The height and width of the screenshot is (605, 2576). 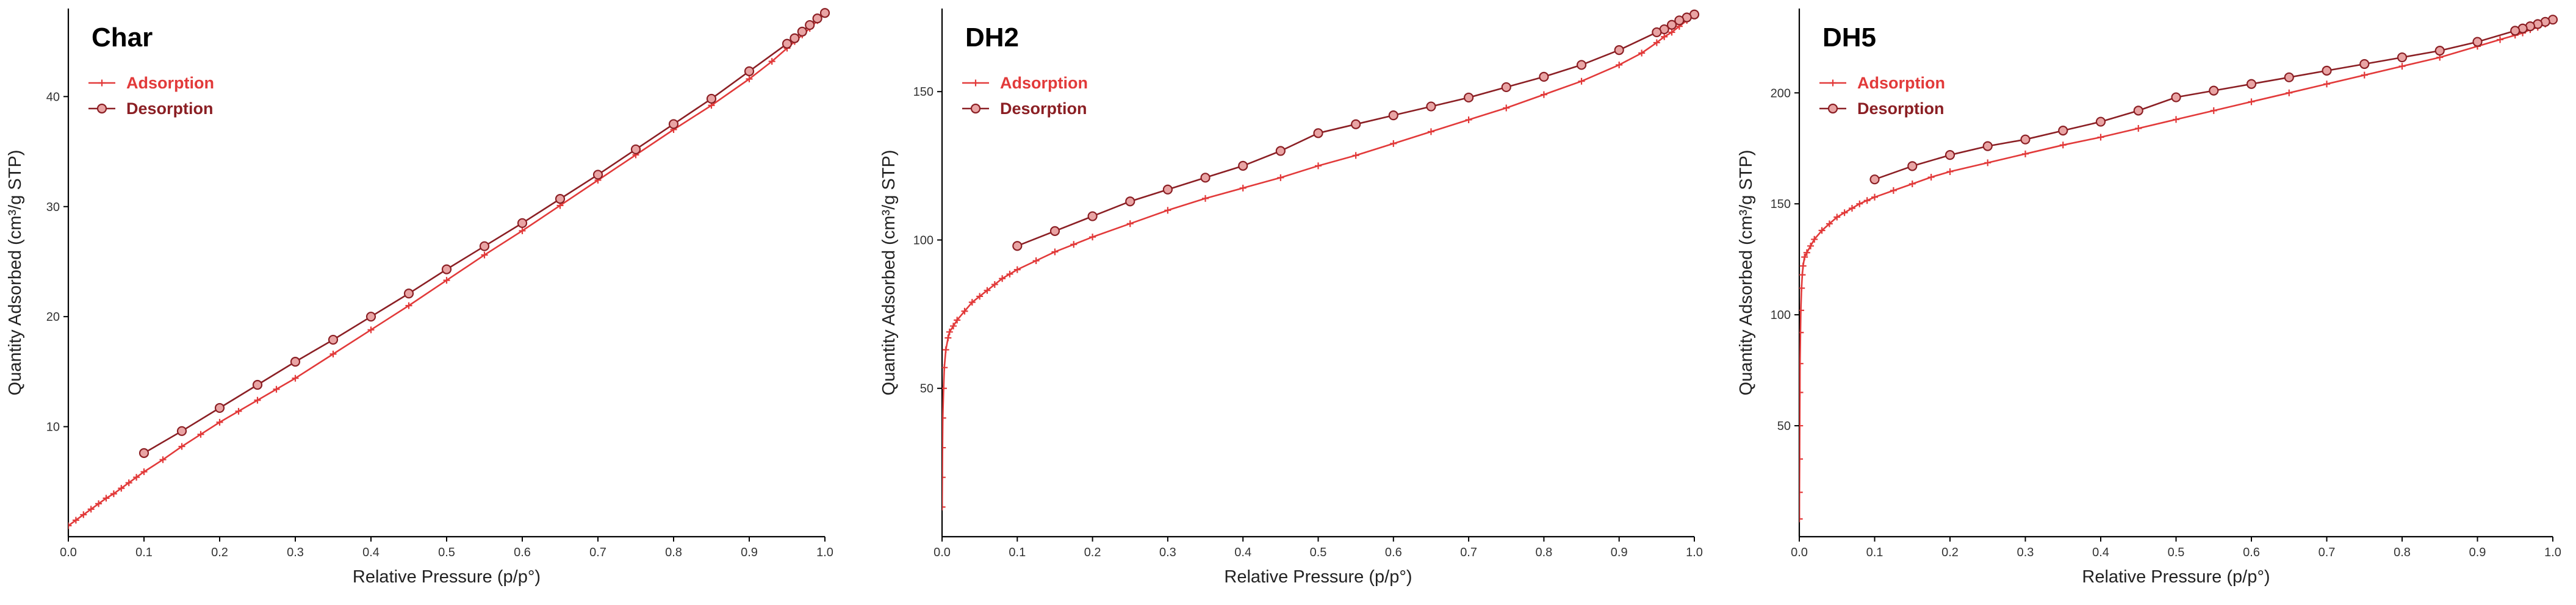 What do you see at coordinates (1355, 130) in the screenshot?
I see `series-line-desorption` at bounding box center [1355, 130].